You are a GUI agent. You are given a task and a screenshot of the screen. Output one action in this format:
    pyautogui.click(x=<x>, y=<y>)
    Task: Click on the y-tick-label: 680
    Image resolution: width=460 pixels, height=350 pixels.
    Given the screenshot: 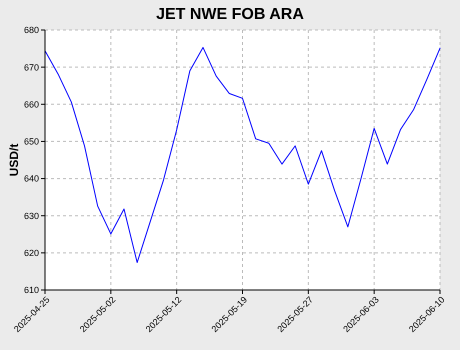 What is the action you would take?
    pyautogui.click(x=31, y=30)
    